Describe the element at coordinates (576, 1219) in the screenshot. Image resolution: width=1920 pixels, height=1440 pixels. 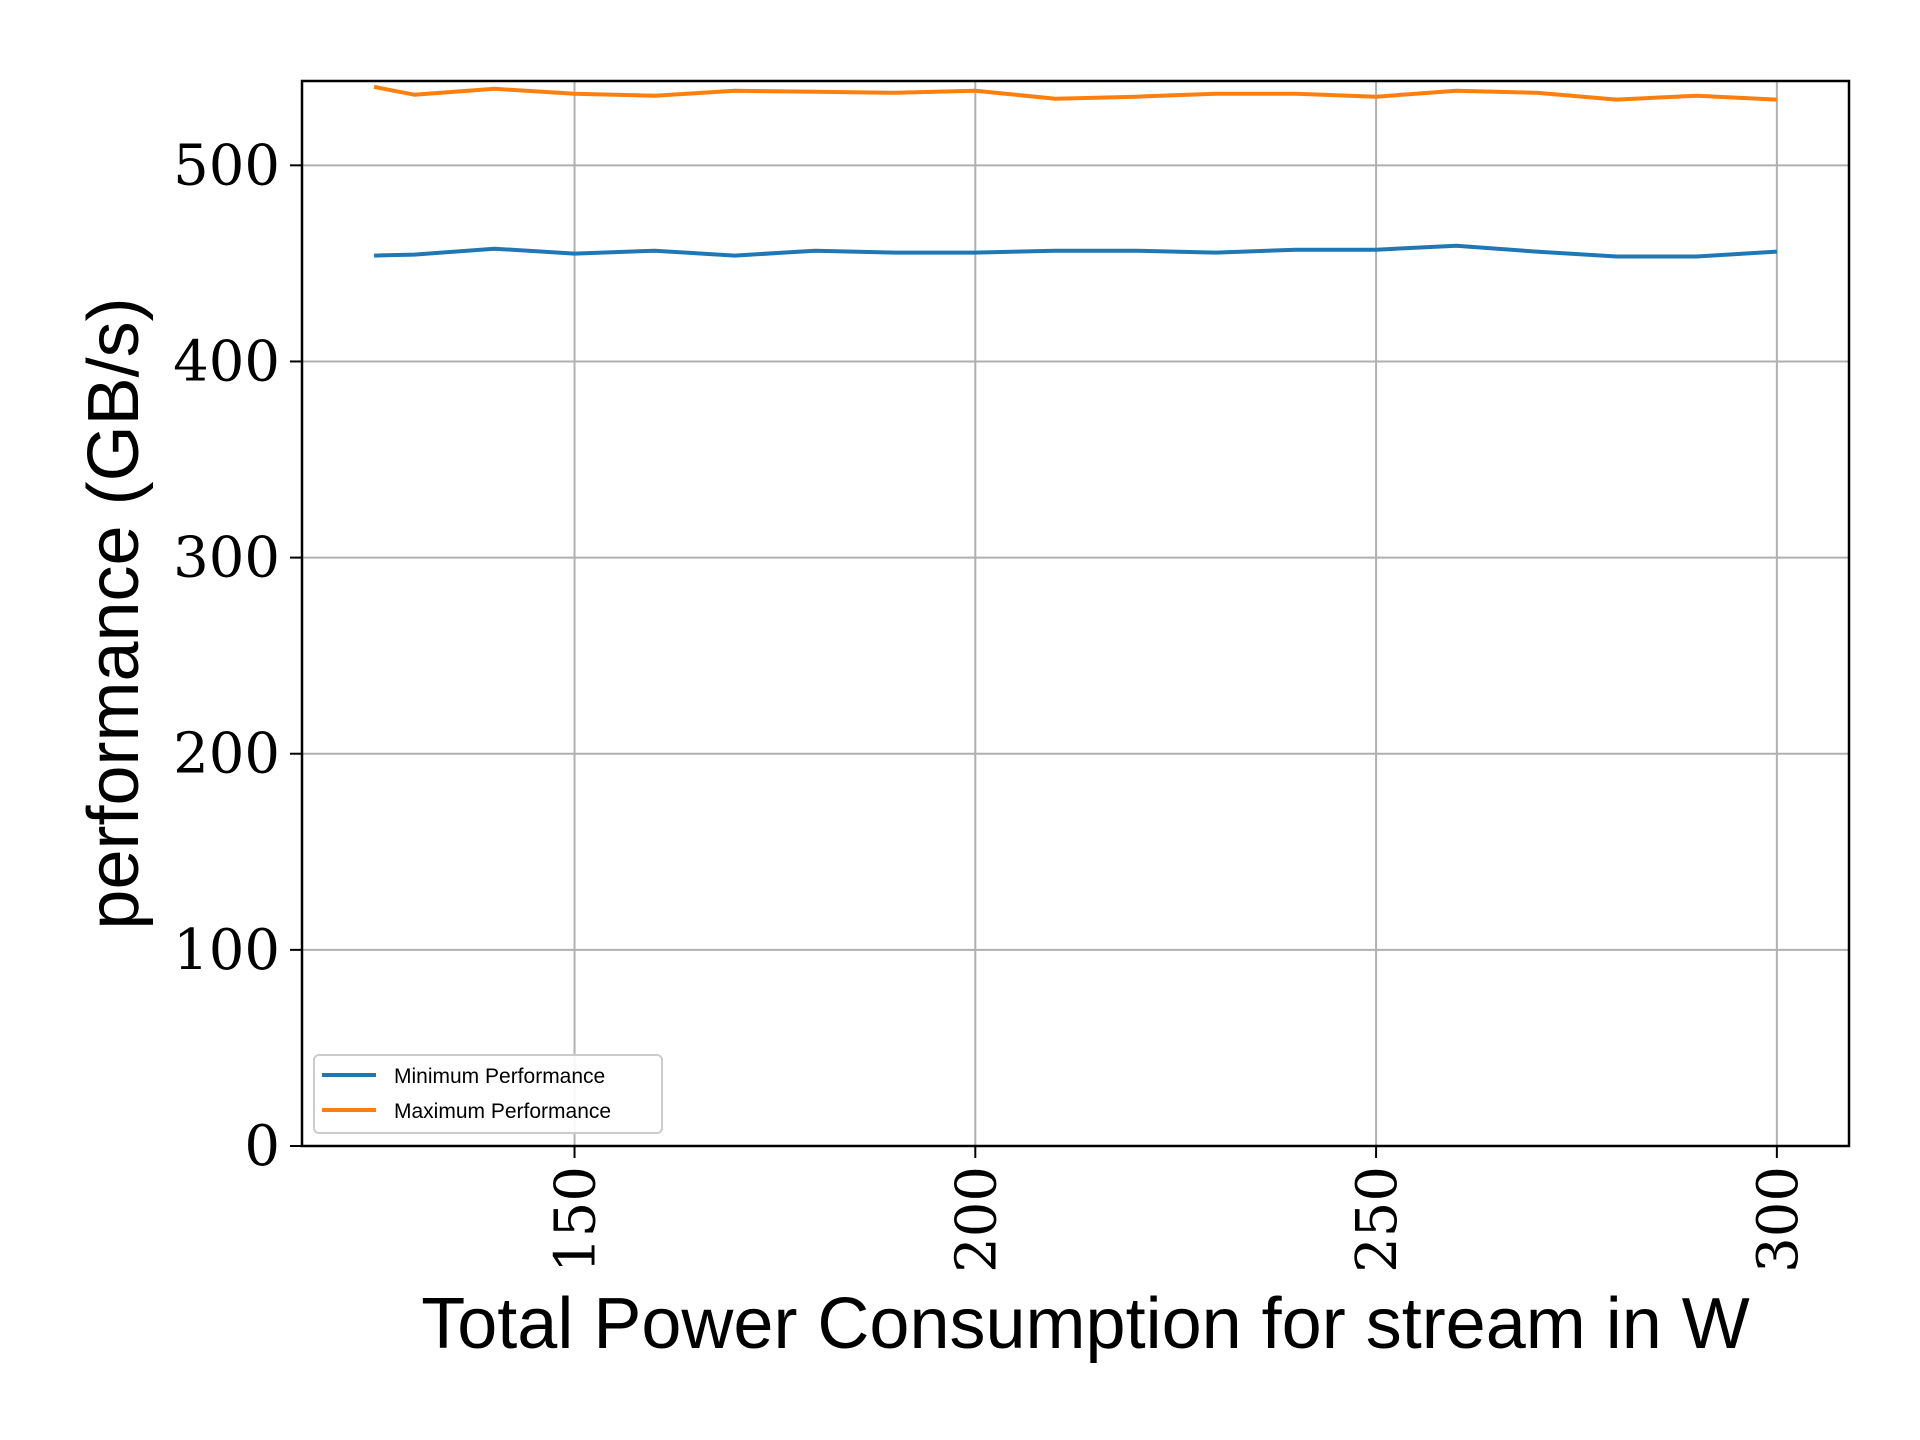
I see `x-tick-label: 150` at that location.